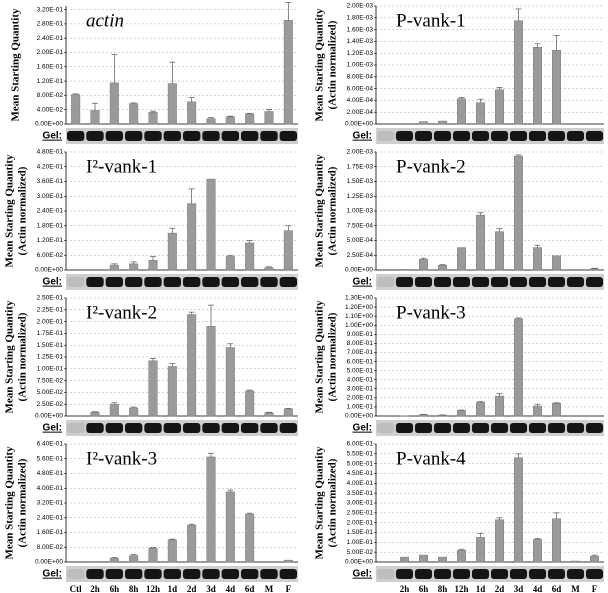 The height and width of the screenshot is (593, 608). Describe the element at coordinates (50, 517) in the screenshot. I see `y-tick-label: 2.40E-01` at that location.